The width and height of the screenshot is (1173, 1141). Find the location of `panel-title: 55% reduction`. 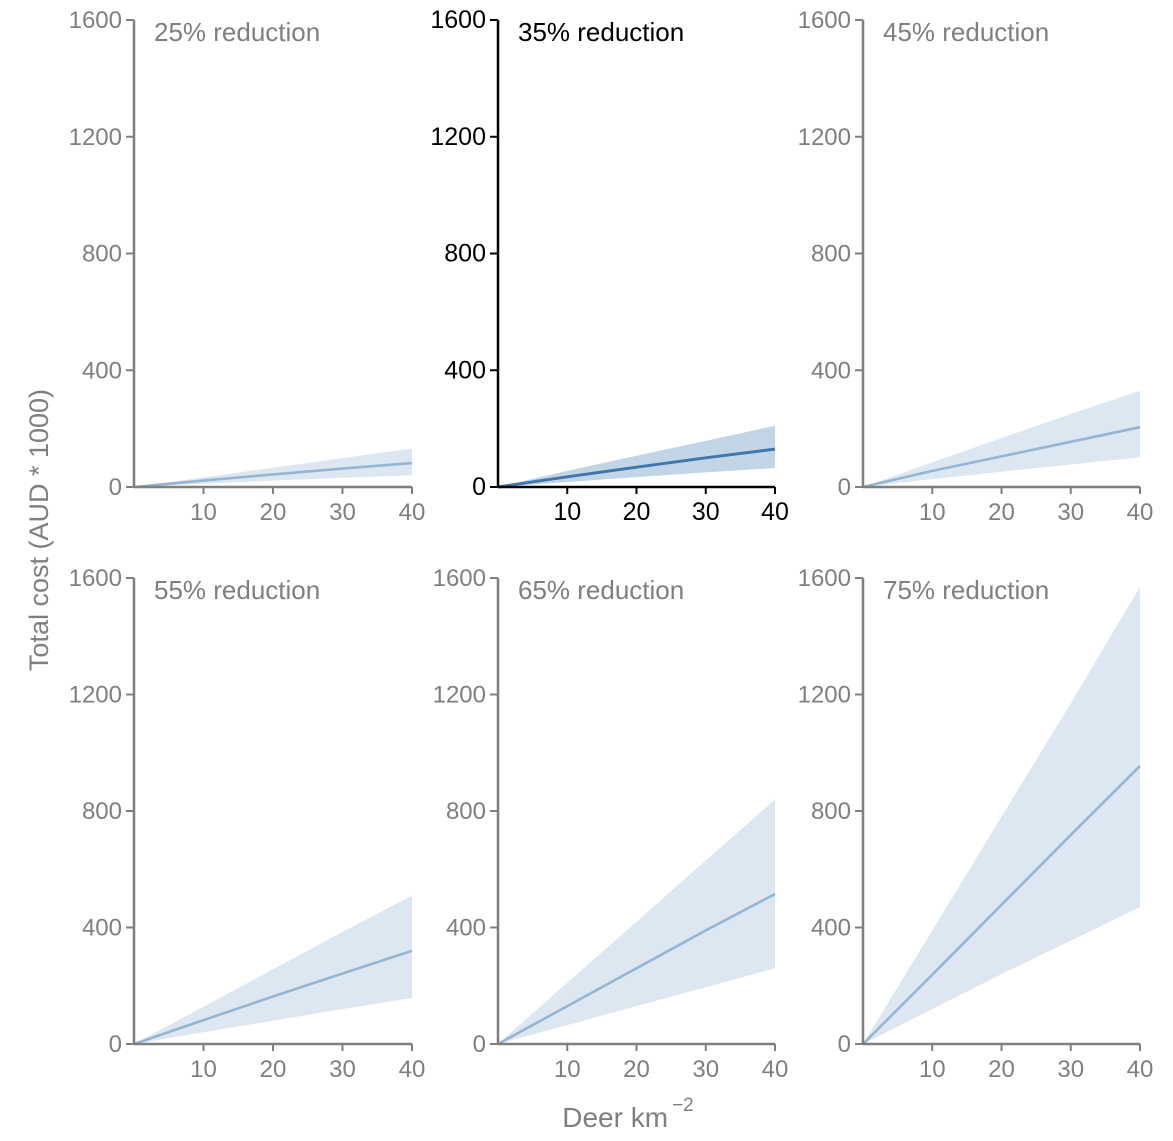

panel-title: 55% reduction is located at coordinates (237, 590).